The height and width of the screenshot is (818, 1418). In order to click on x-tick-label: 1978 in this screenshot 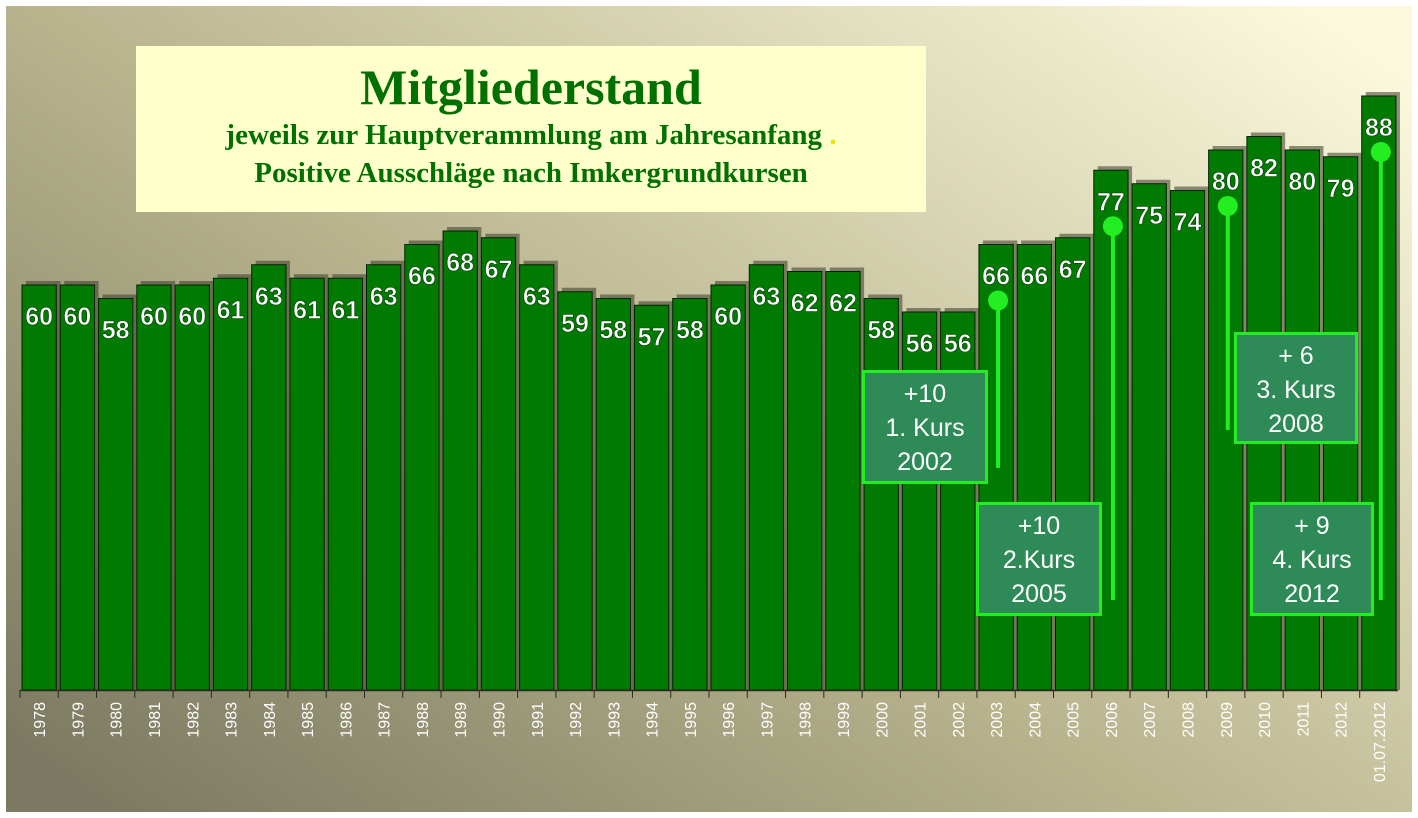, I will do `click(40, 720)`.